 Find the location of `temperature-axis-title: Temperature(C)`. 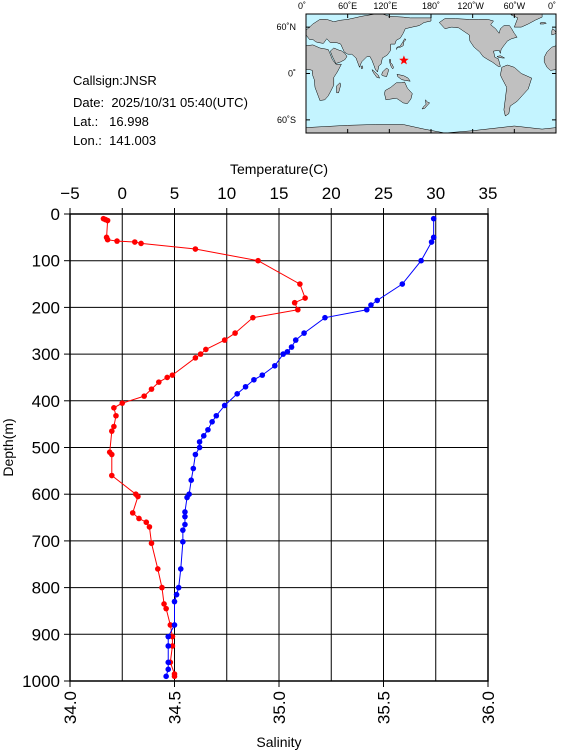

temperature-axis-title: Temperature(C) is located at coordinates (279, 169).